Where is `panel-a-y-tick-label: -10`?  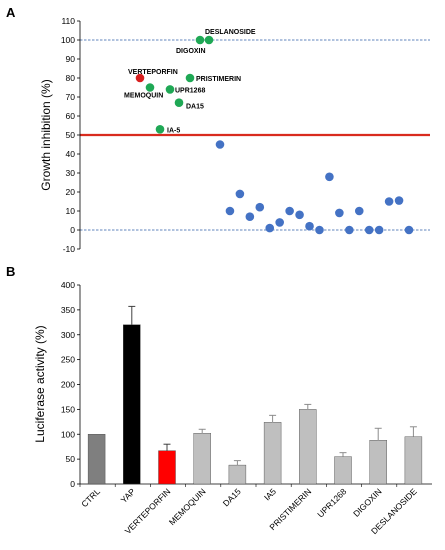 panel-a-y-tick-label: -10 is located at coordinates (69, 249).